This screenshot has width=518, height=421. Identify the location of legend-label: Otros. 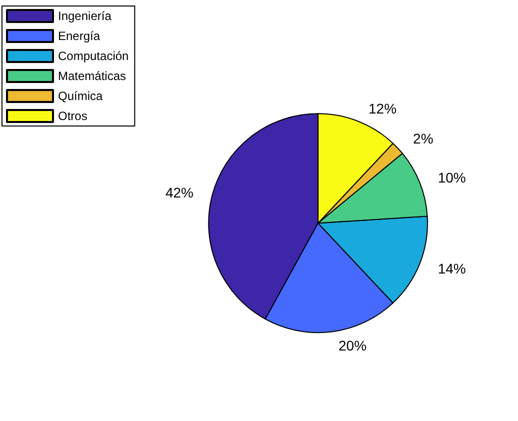
(73, 116).